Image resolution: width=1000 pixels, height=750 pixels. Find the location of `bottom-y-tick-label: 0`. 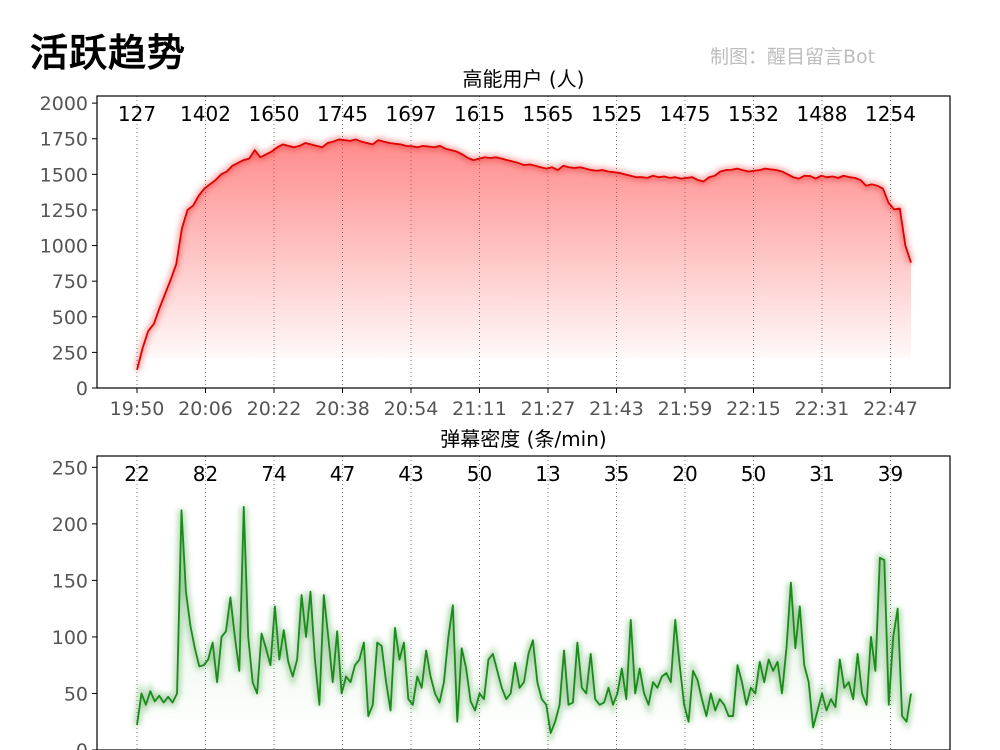

bottom-y-tick-label: 0 is located at coordinates (82, 745).